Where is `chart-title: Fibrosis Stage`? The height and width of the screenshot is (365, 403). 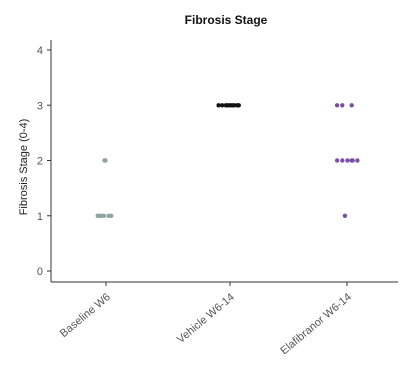 chart-title: Fibrosis Stage is located at coordinates (226, 20).